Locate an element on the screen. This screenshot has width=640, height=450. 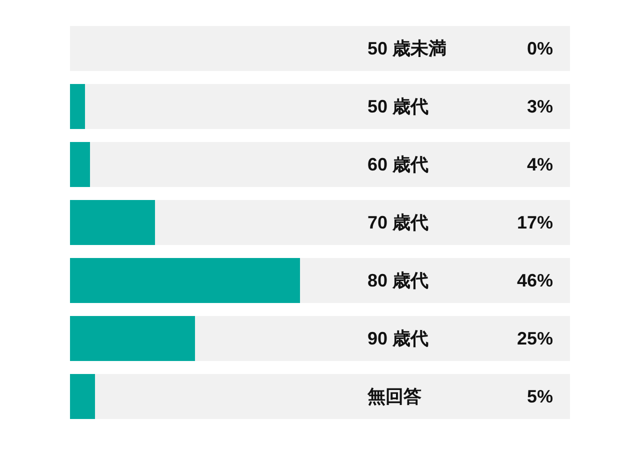
data-label: 46% is located at coordinates (534, 280).